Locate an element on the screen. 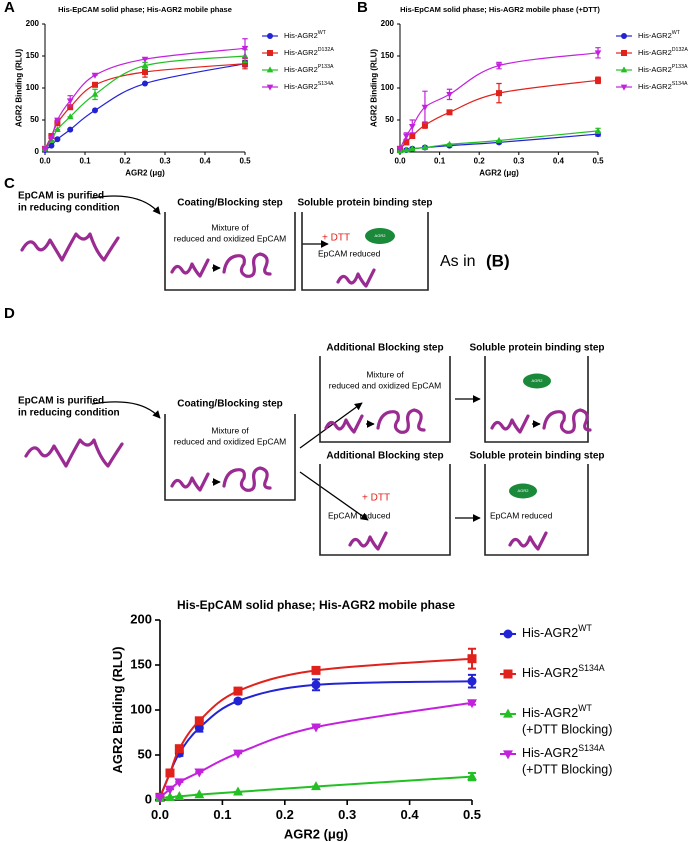 This screenshot has width=696, height=842. y-axis-label: AGR2 Binding (RLU) is located at coordinates (19, 88).